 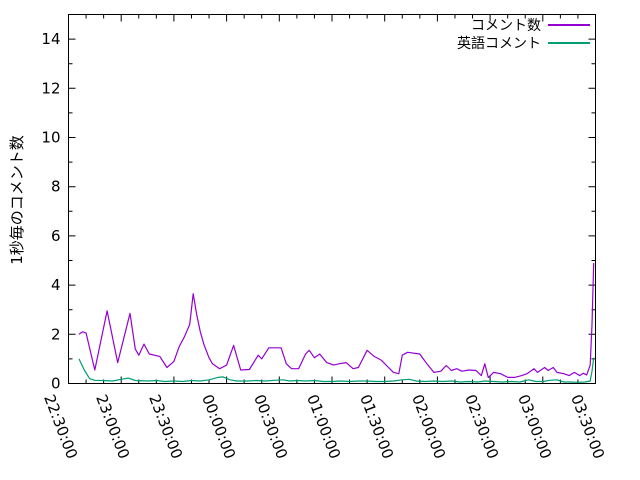 What do you see at coordinates (499, 43) in the screenshot?
I see `legend-label-english-comment: 英語コメント` at bounding box center [499, 43].